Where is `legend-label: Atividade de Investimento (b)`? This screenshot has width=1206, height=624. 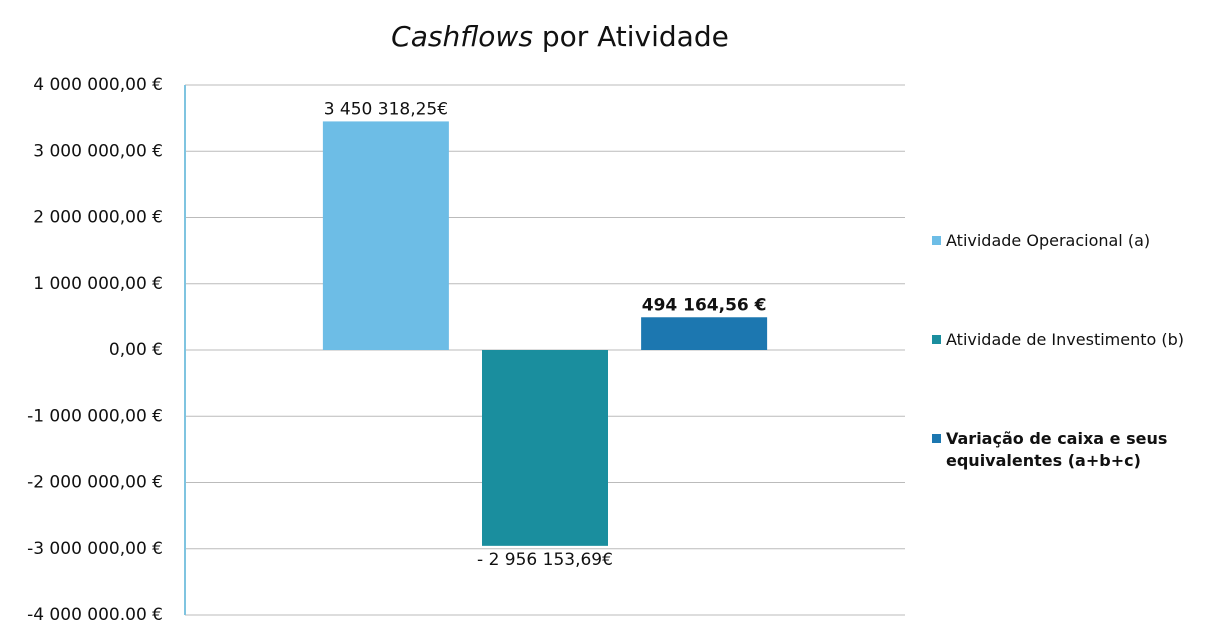
legend-label: Atividade de Investimento (b) is located at coordinates (1065, 339).